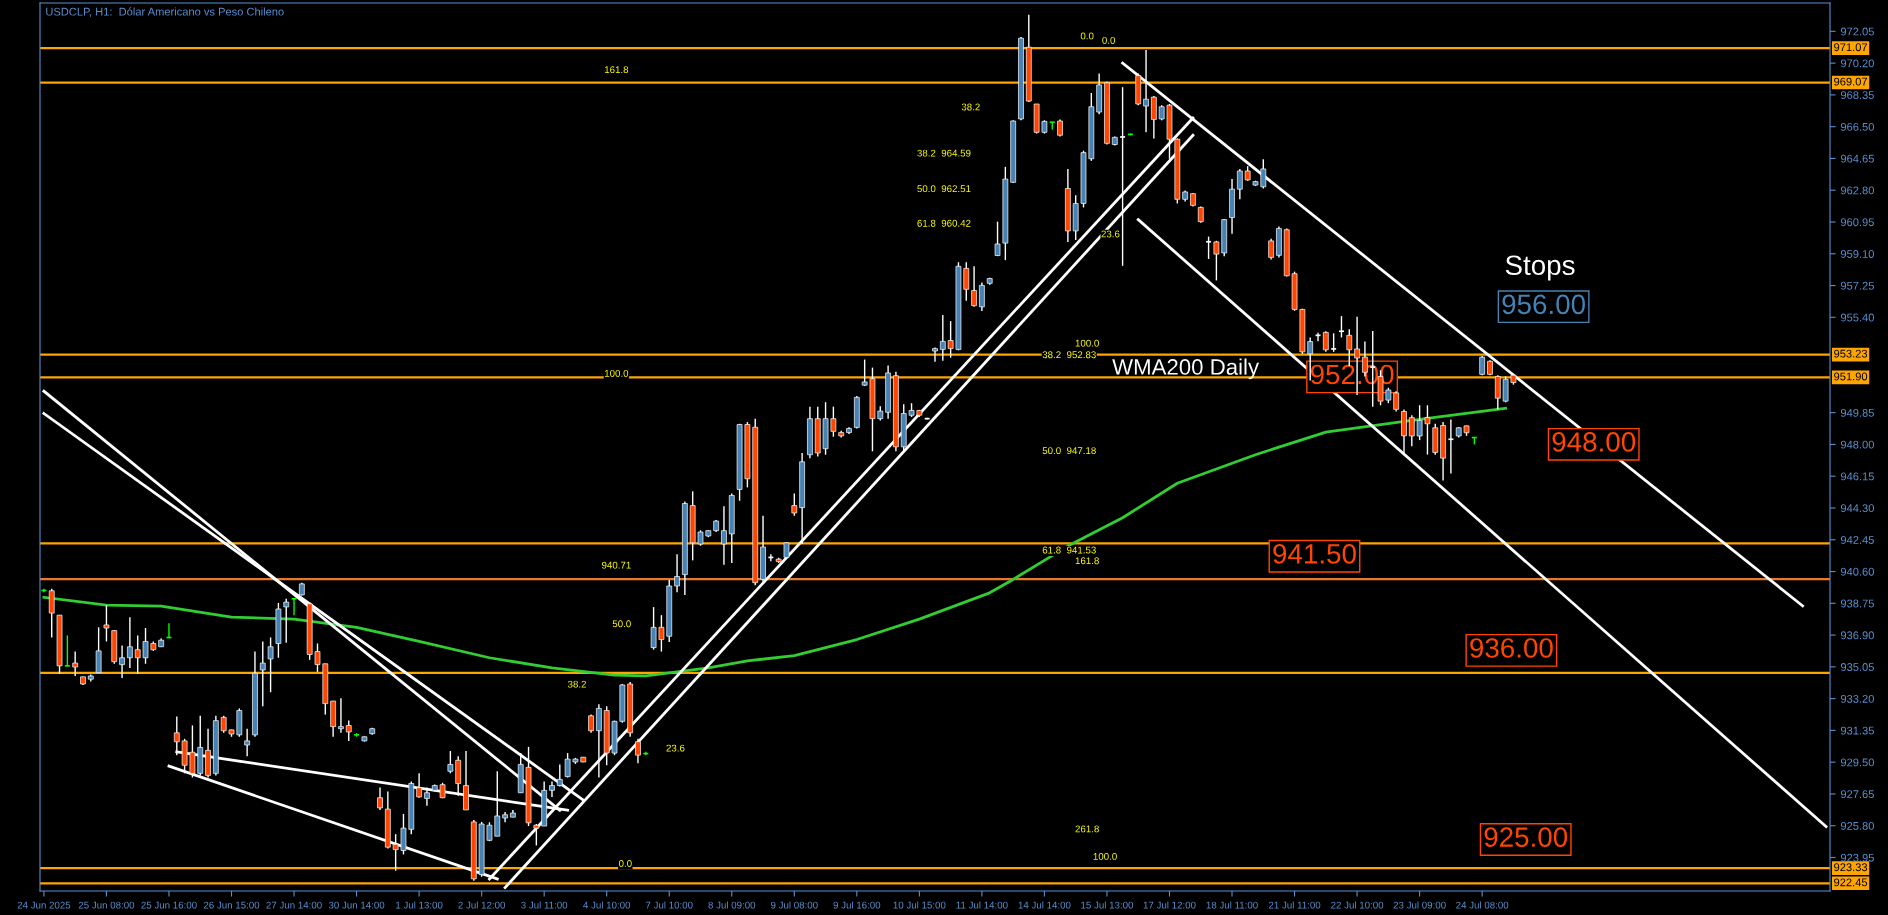 This screenshot has width=1888, height=915. What do you see at coordinates (1857, 730) in the screenshot?
I see `y-tick-label: 931.35` at bounding box center [1857, 730].